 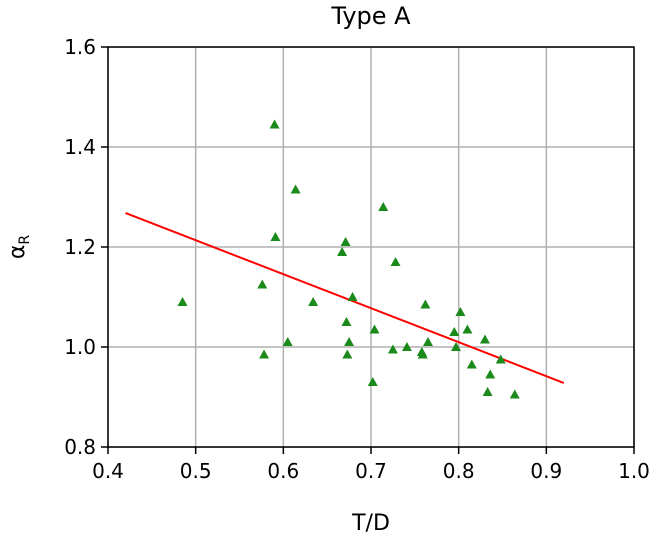 I want to click on y-tick-label: 1.0, so click(x=80, y=347).